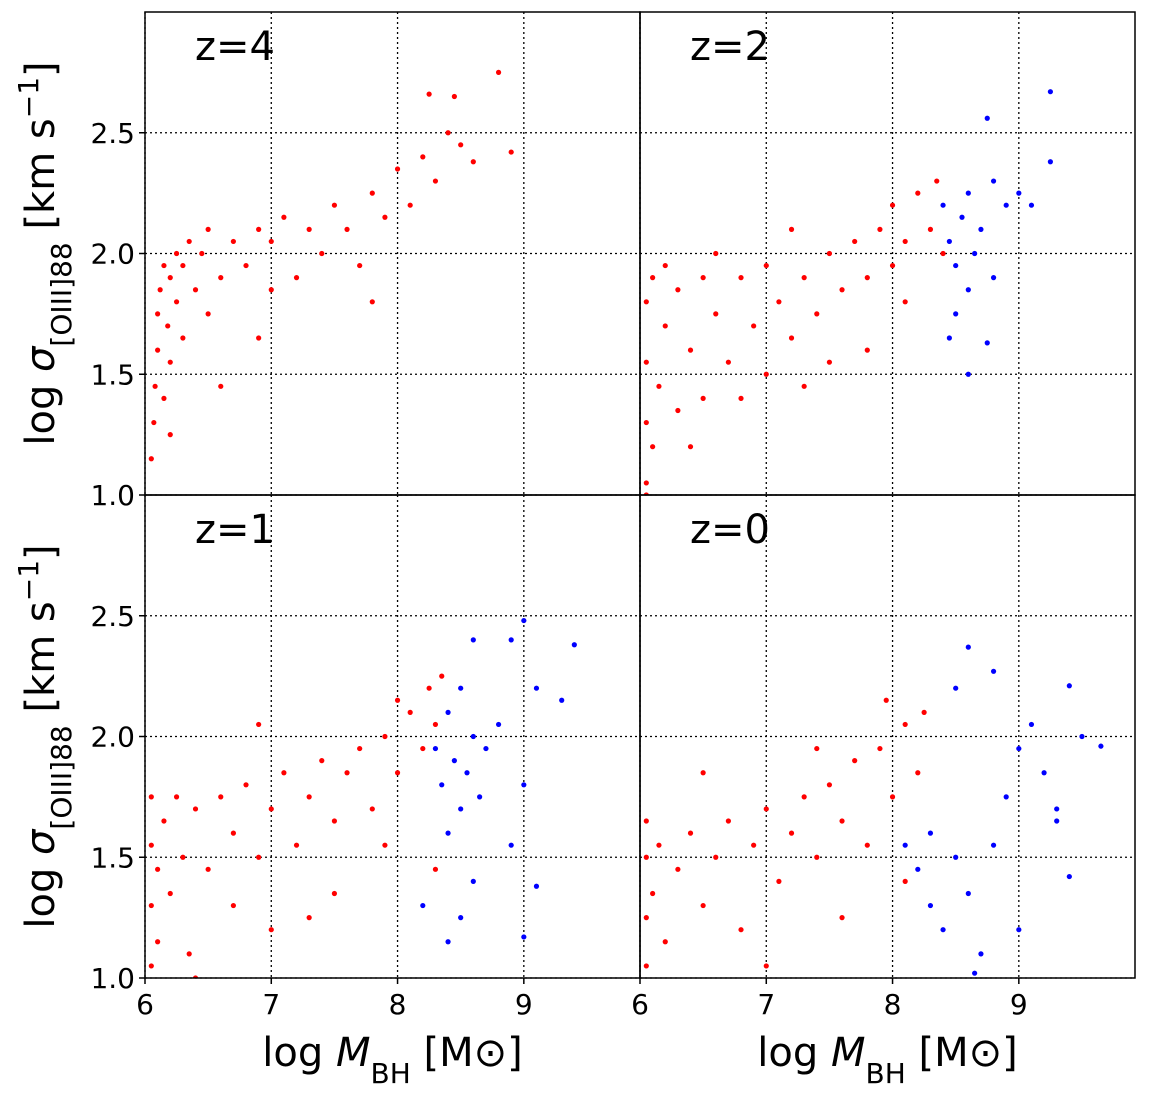 Image resolution: width=1149 pixels, height=1096 pixels. Describe the element at coordinates (112, 857) in the screenshot. I see `y-tick-label: 1.5` at that location.